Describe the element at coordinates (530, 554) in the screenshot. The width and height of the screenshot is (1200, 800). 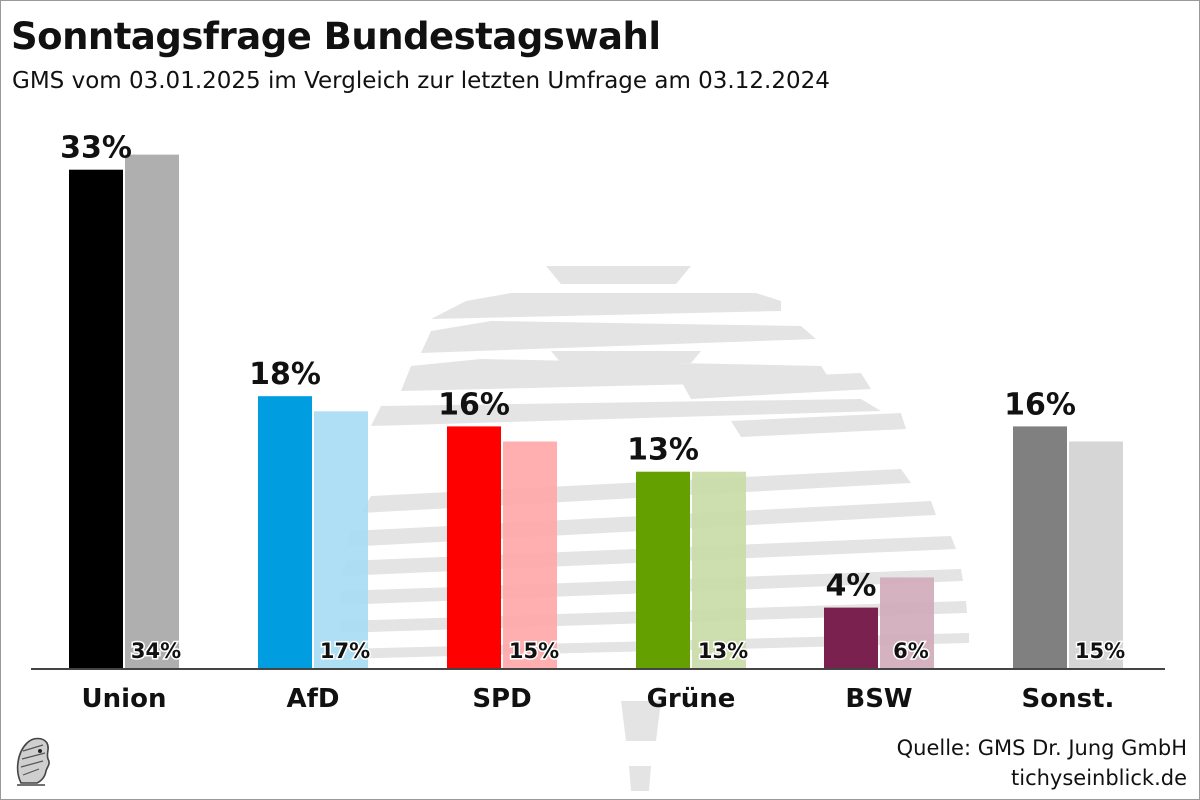
I see `bar-previous-spd` at that location.